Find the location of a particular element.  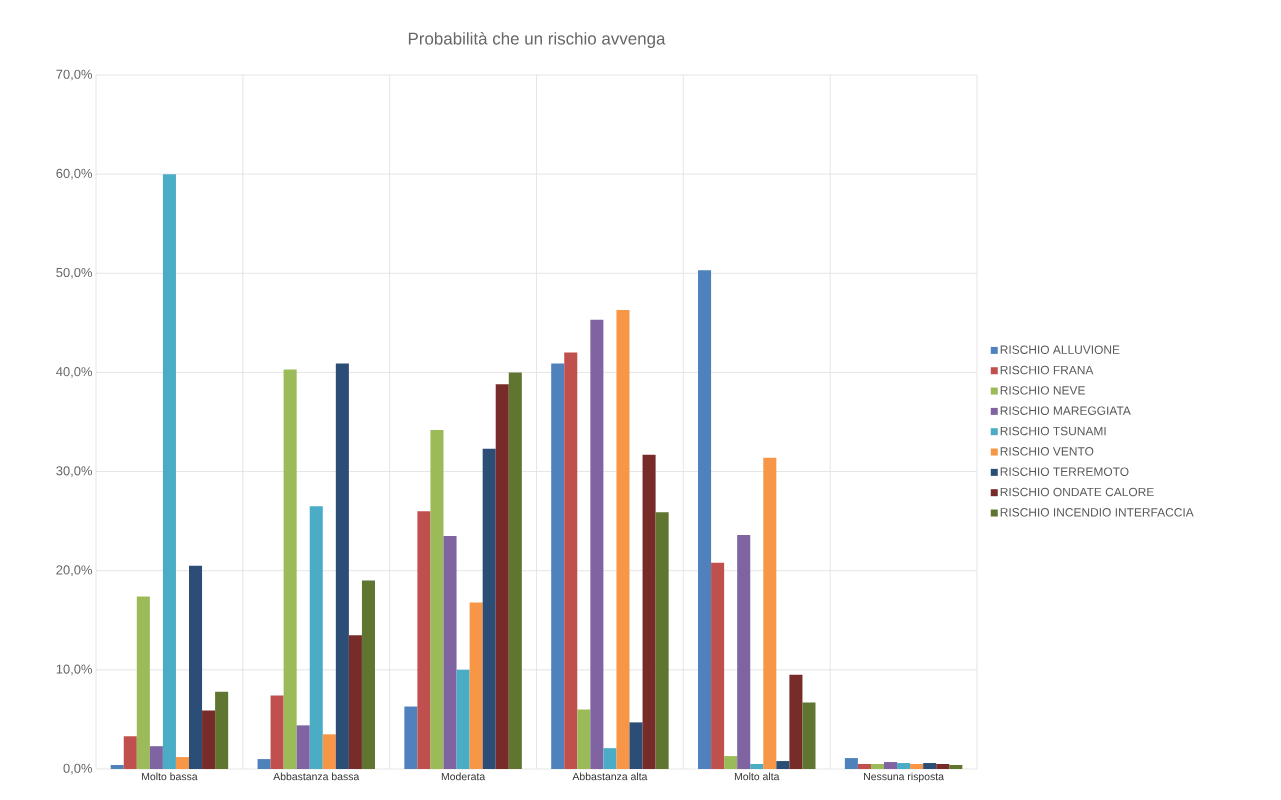

legend-label: RISCHIO ALLUVIONE is located at coordinates (1060, 349).